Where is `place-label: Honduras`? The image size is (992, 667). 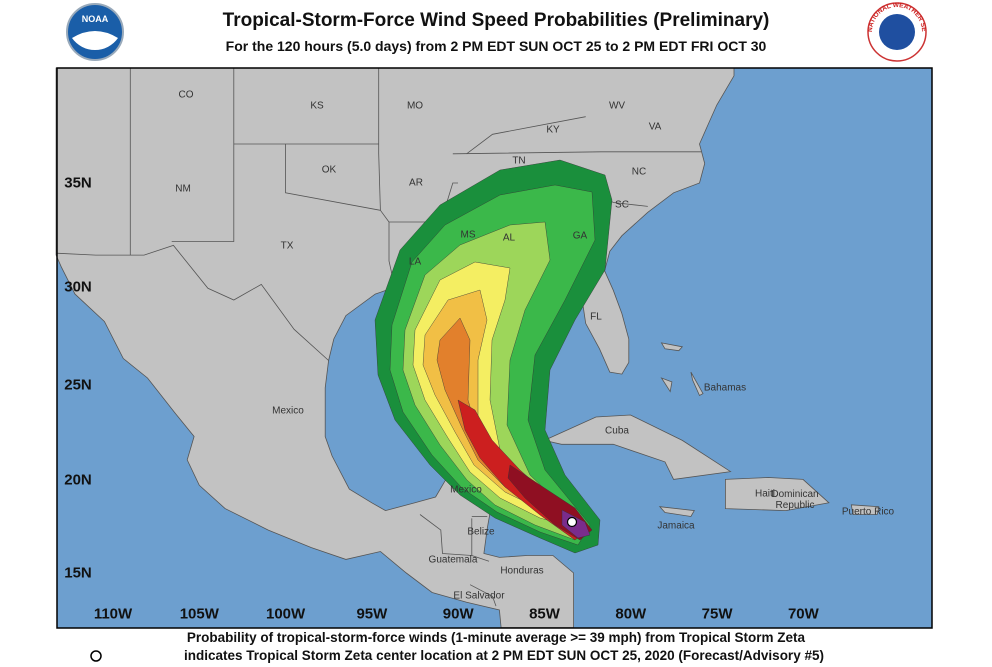
place-label: Honduras is located at coordinates (522, 571).